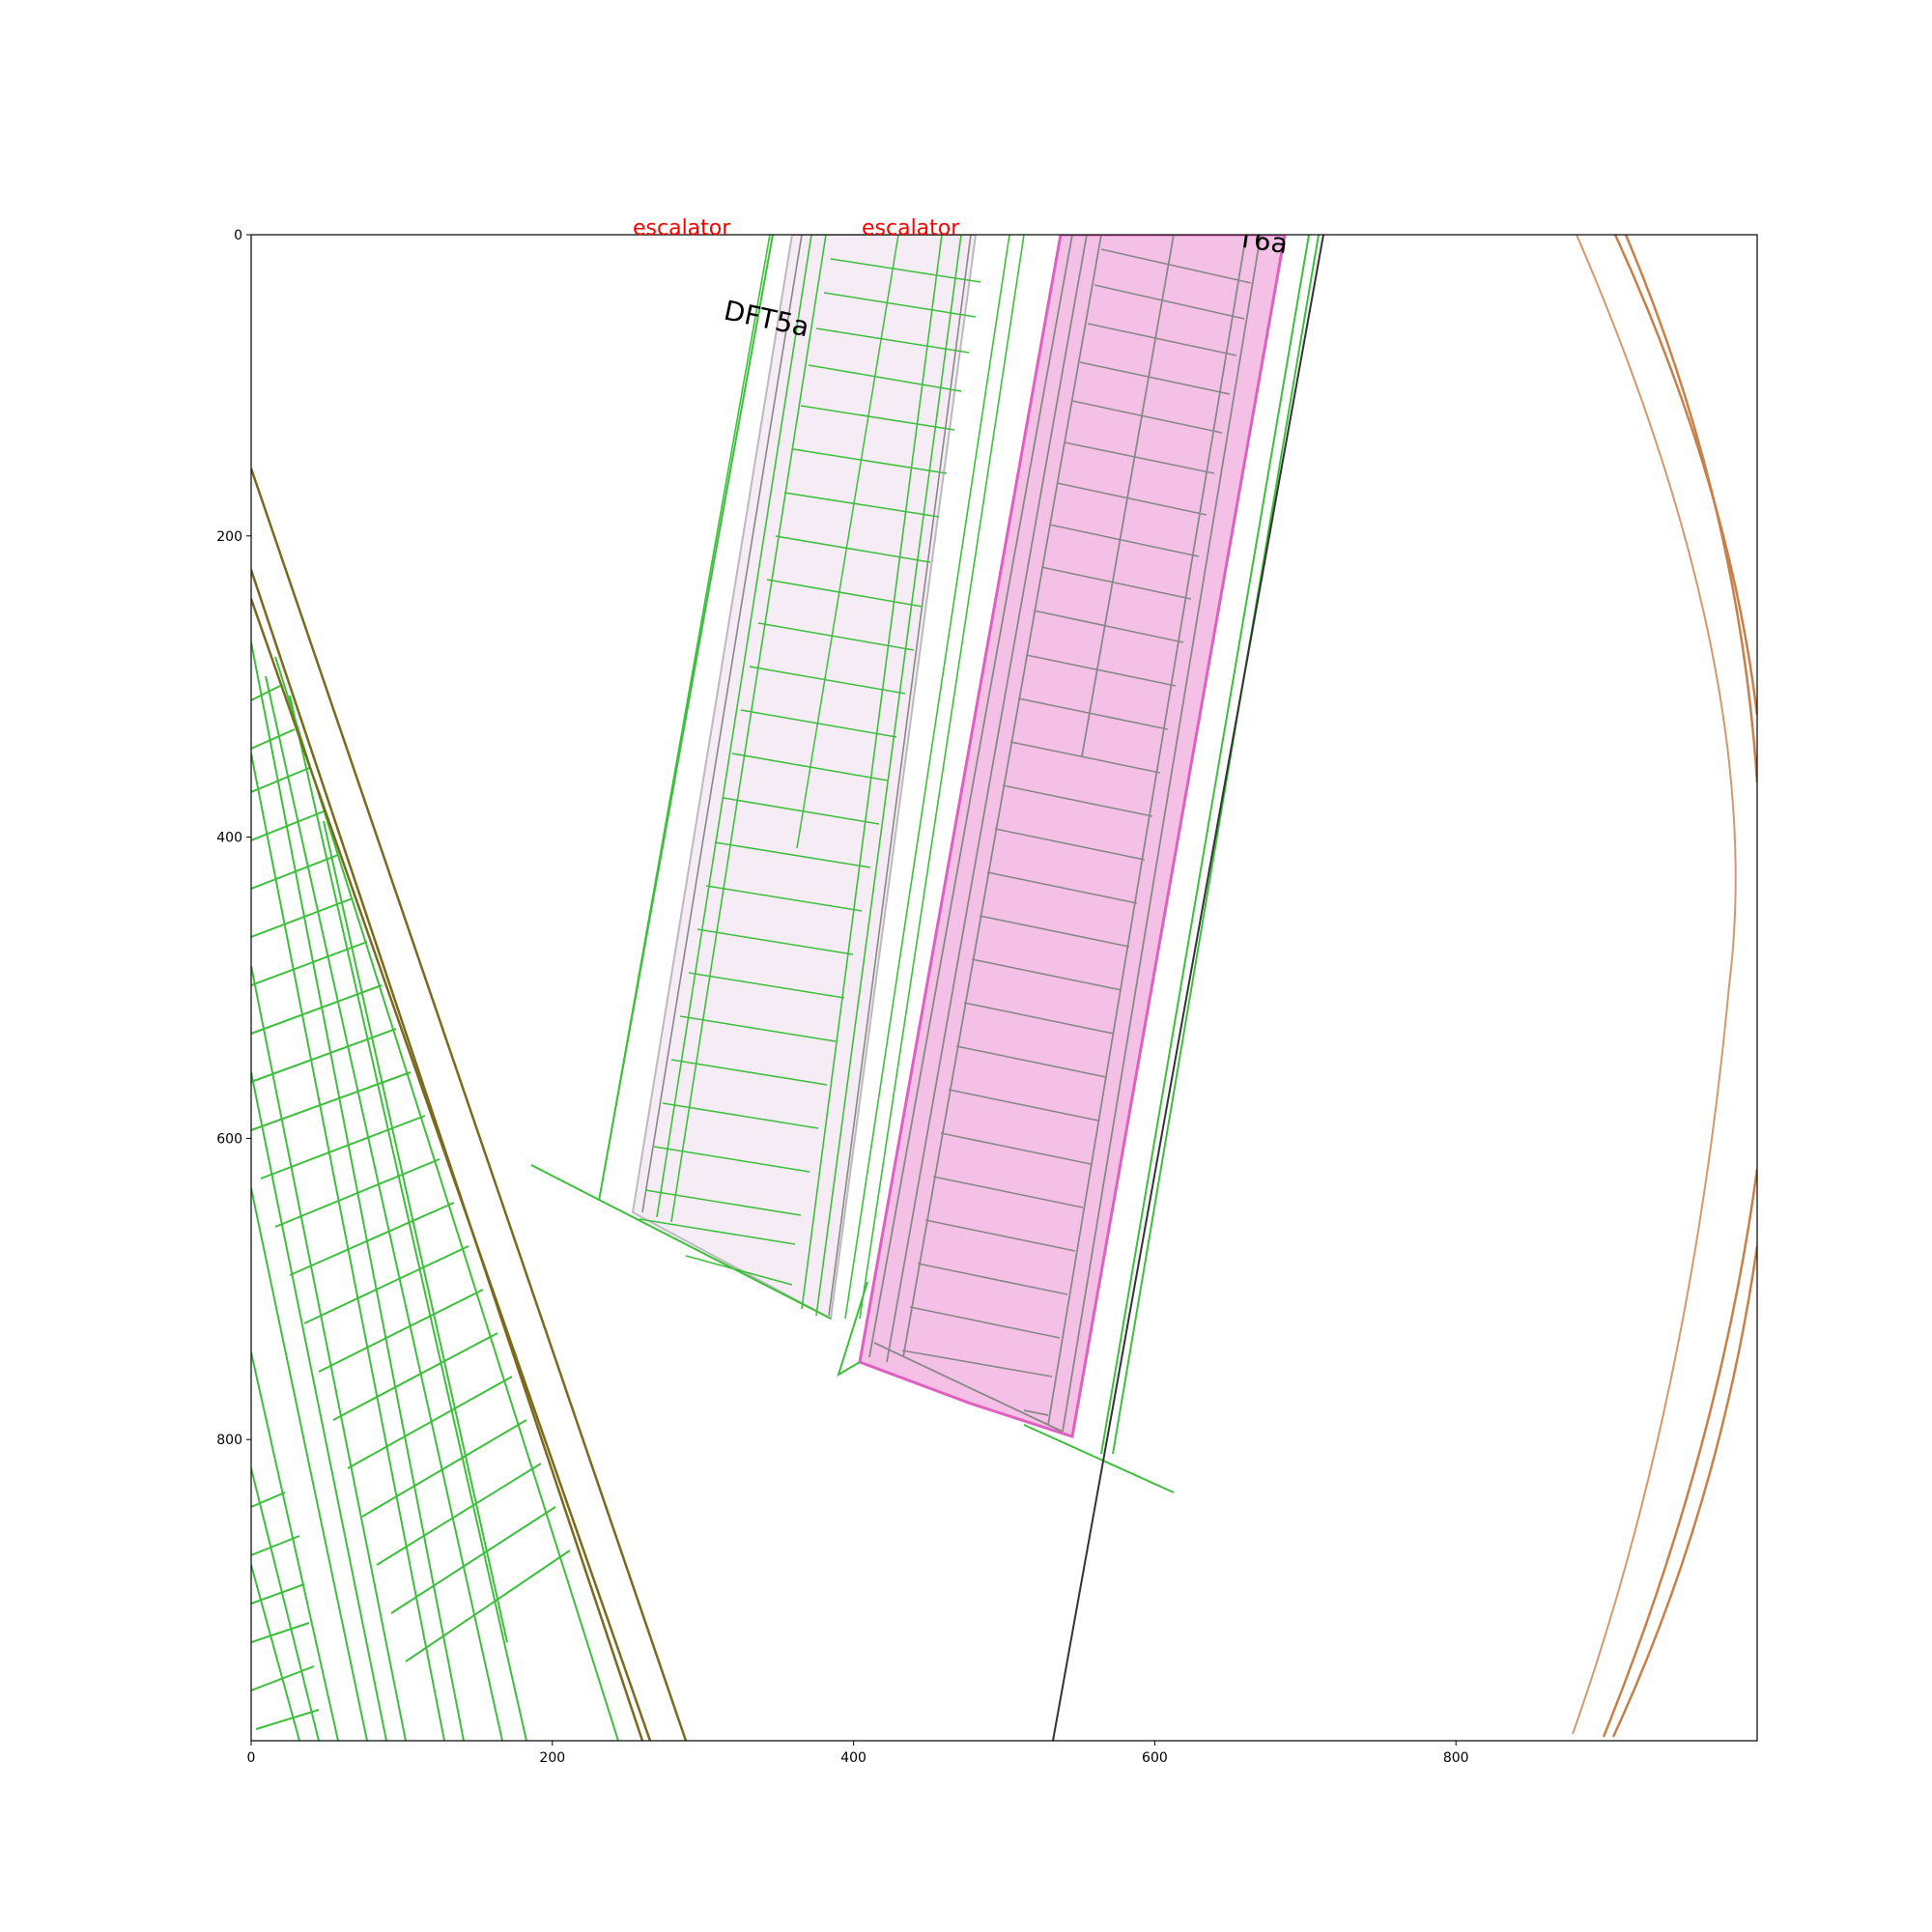  I want to click on escalator-left-gray, so click(806, 776).